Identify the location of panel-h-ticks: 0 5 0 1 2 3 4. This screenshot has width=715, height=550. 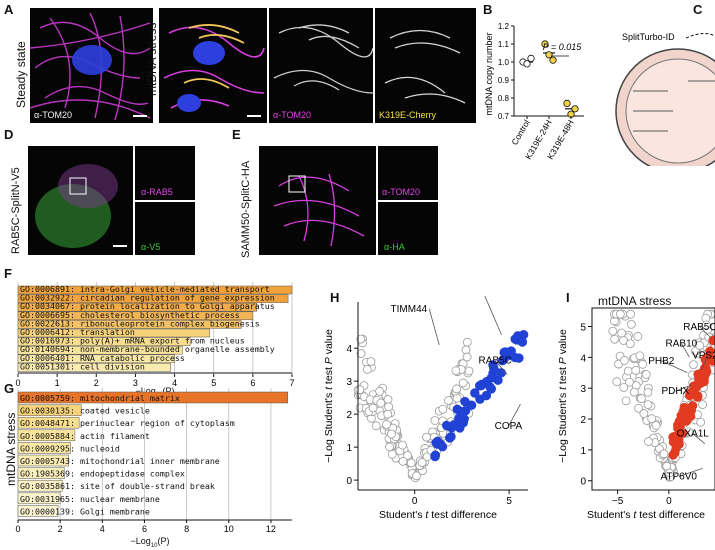
(429, 425).